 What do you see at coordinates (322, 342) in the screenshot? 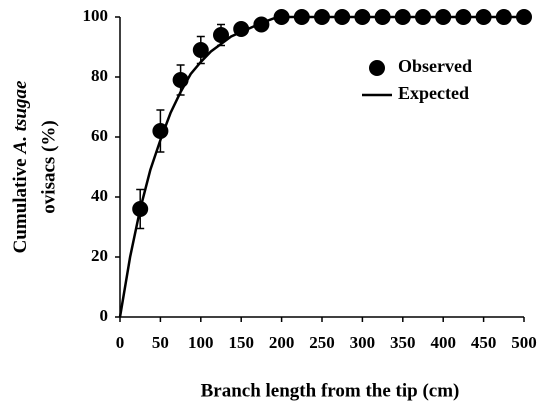
I see `x-tick-label: 250` at bounding box center [322, 342].